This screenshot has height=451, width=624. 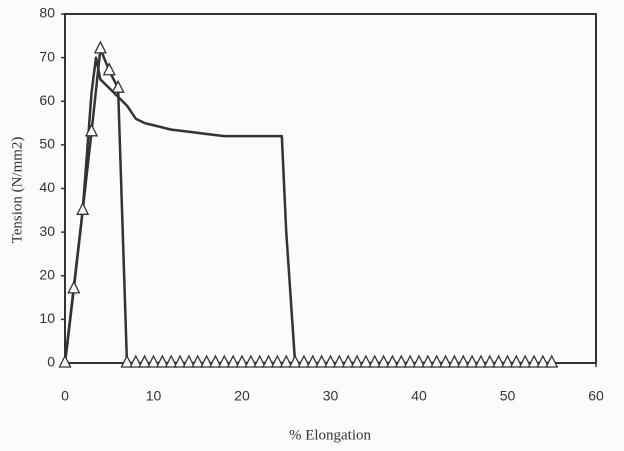 I want to click on y-tick-label: 50, so click(x=47, y=144).